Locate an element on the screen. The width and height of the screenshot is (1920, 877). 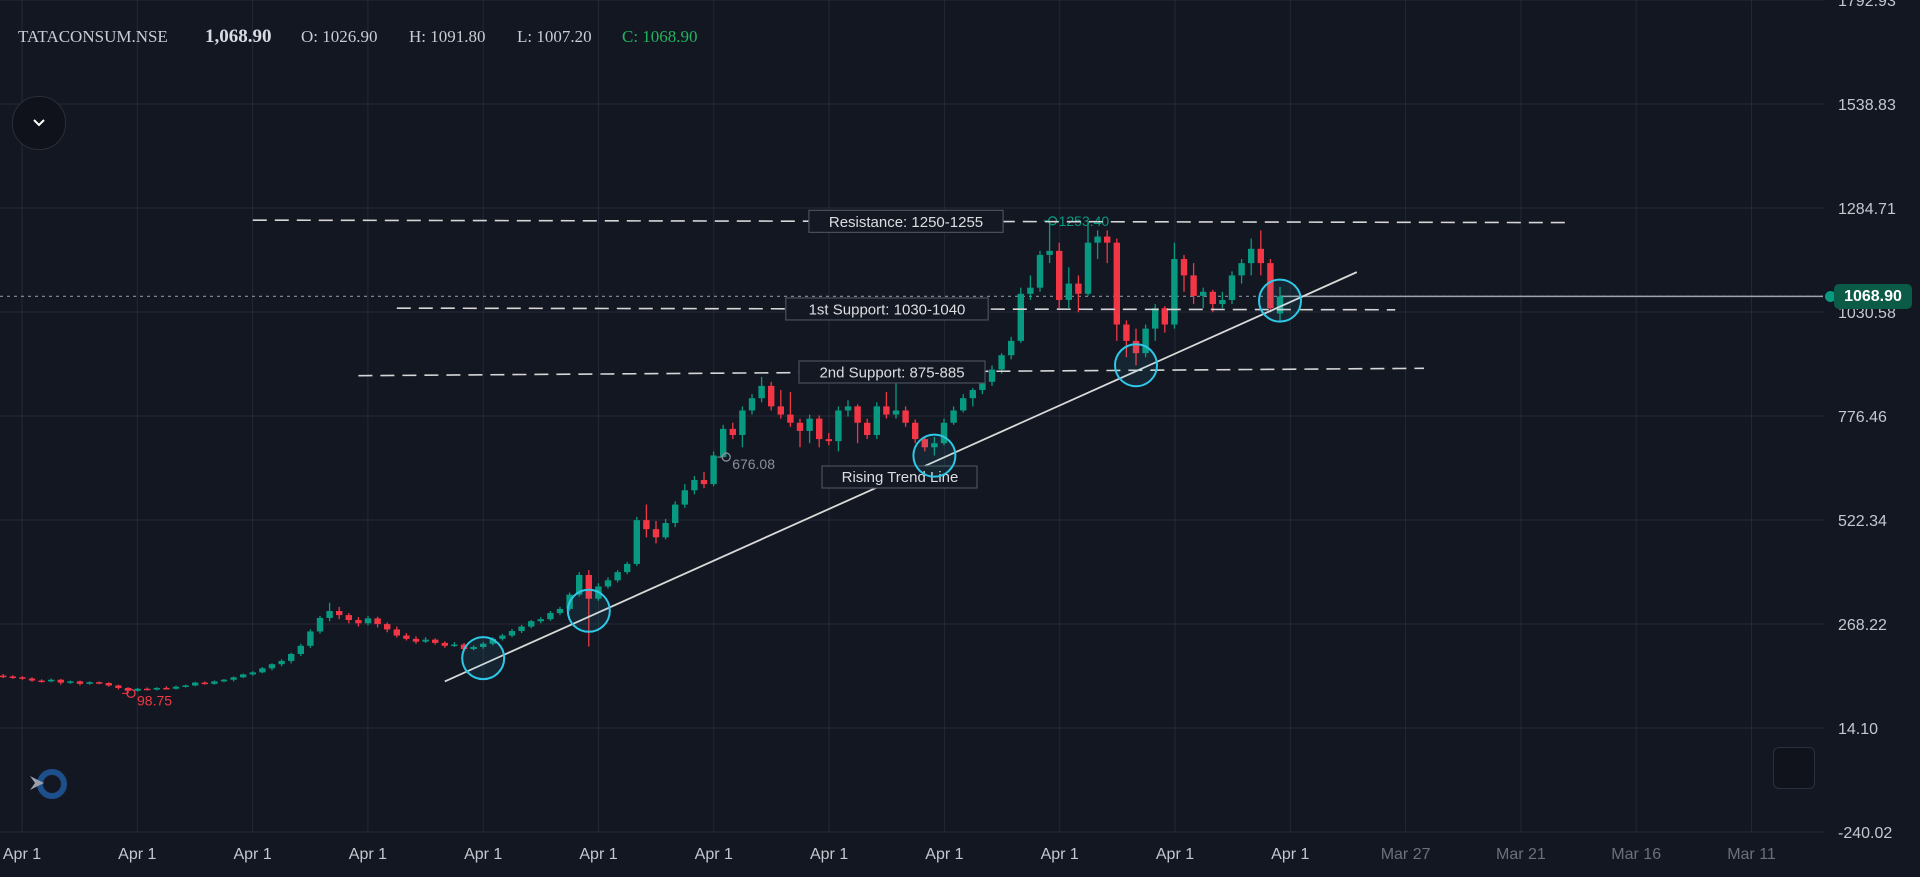
y-tick-label: 14.10 is located at coordinates (1858, 729).